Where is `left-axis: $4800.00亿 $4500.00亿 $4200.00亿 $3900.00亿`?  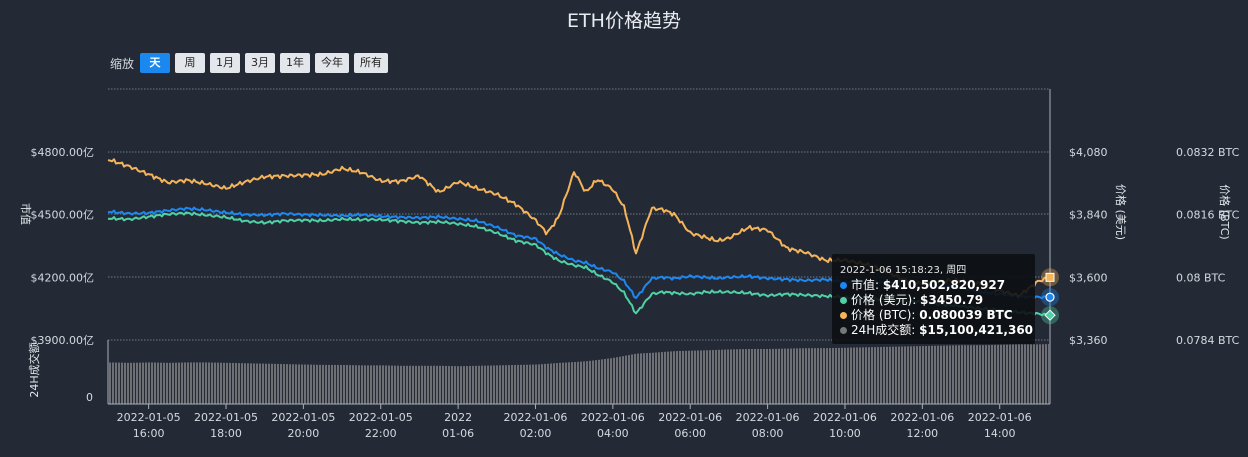 left-axis: $4800.00亿 $4500.00亿 $4200.00亿 $3900.00亿 is located at coordinates (63, 246).